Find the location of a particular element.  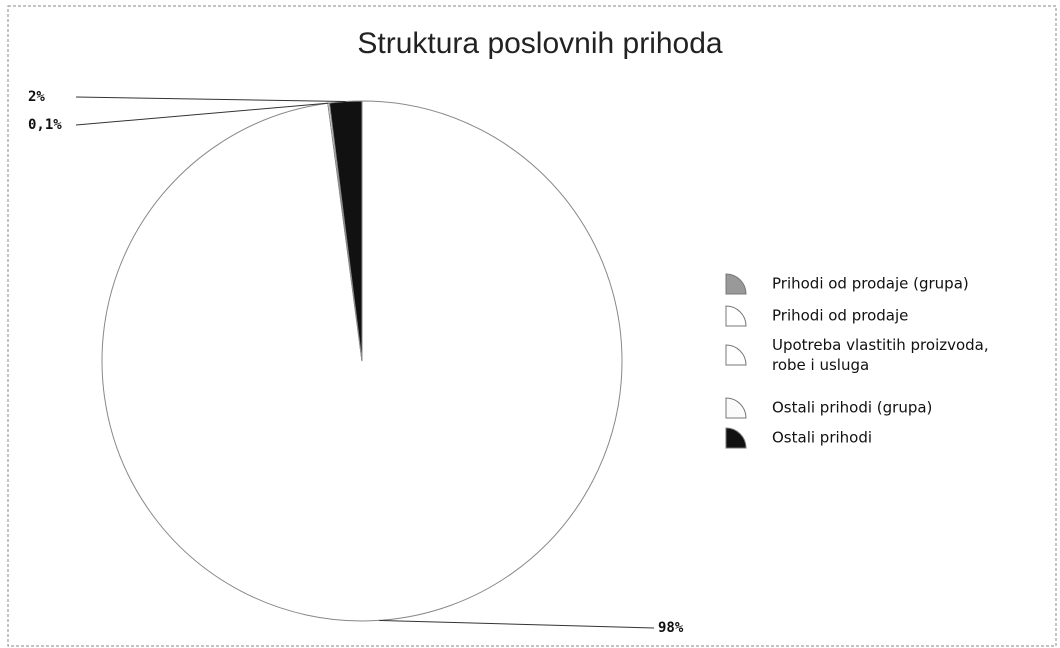

chart-title: Struktura poslovnih prihoda is located at coordinates (540, 43).